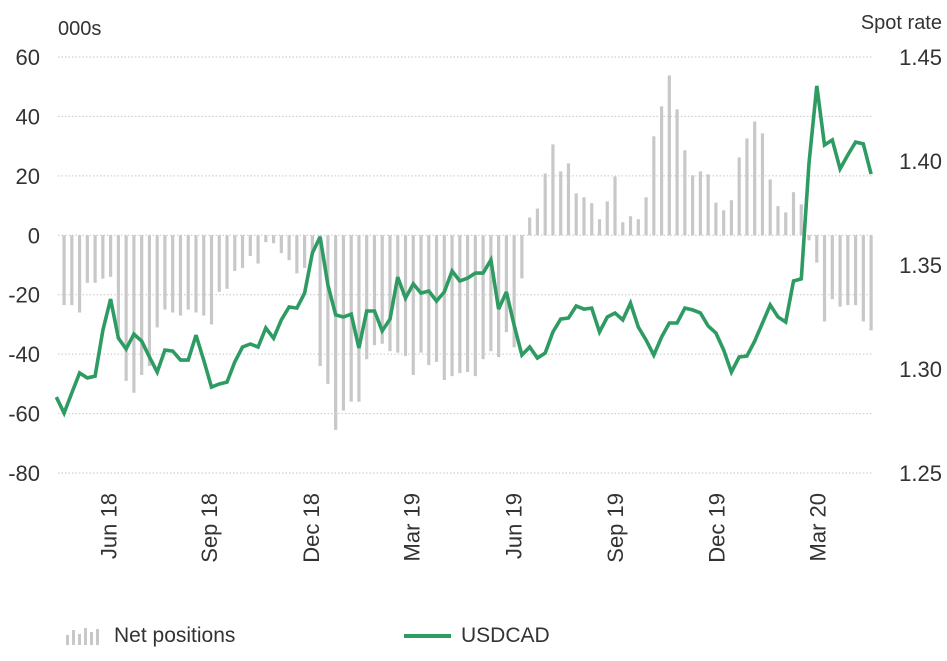 This screenshot has height=661, width=947. What do you see at coordinates (108, 526) in the screenshot?
I see `x-tick-label: Jun 18` at bounding box center [108, 526].